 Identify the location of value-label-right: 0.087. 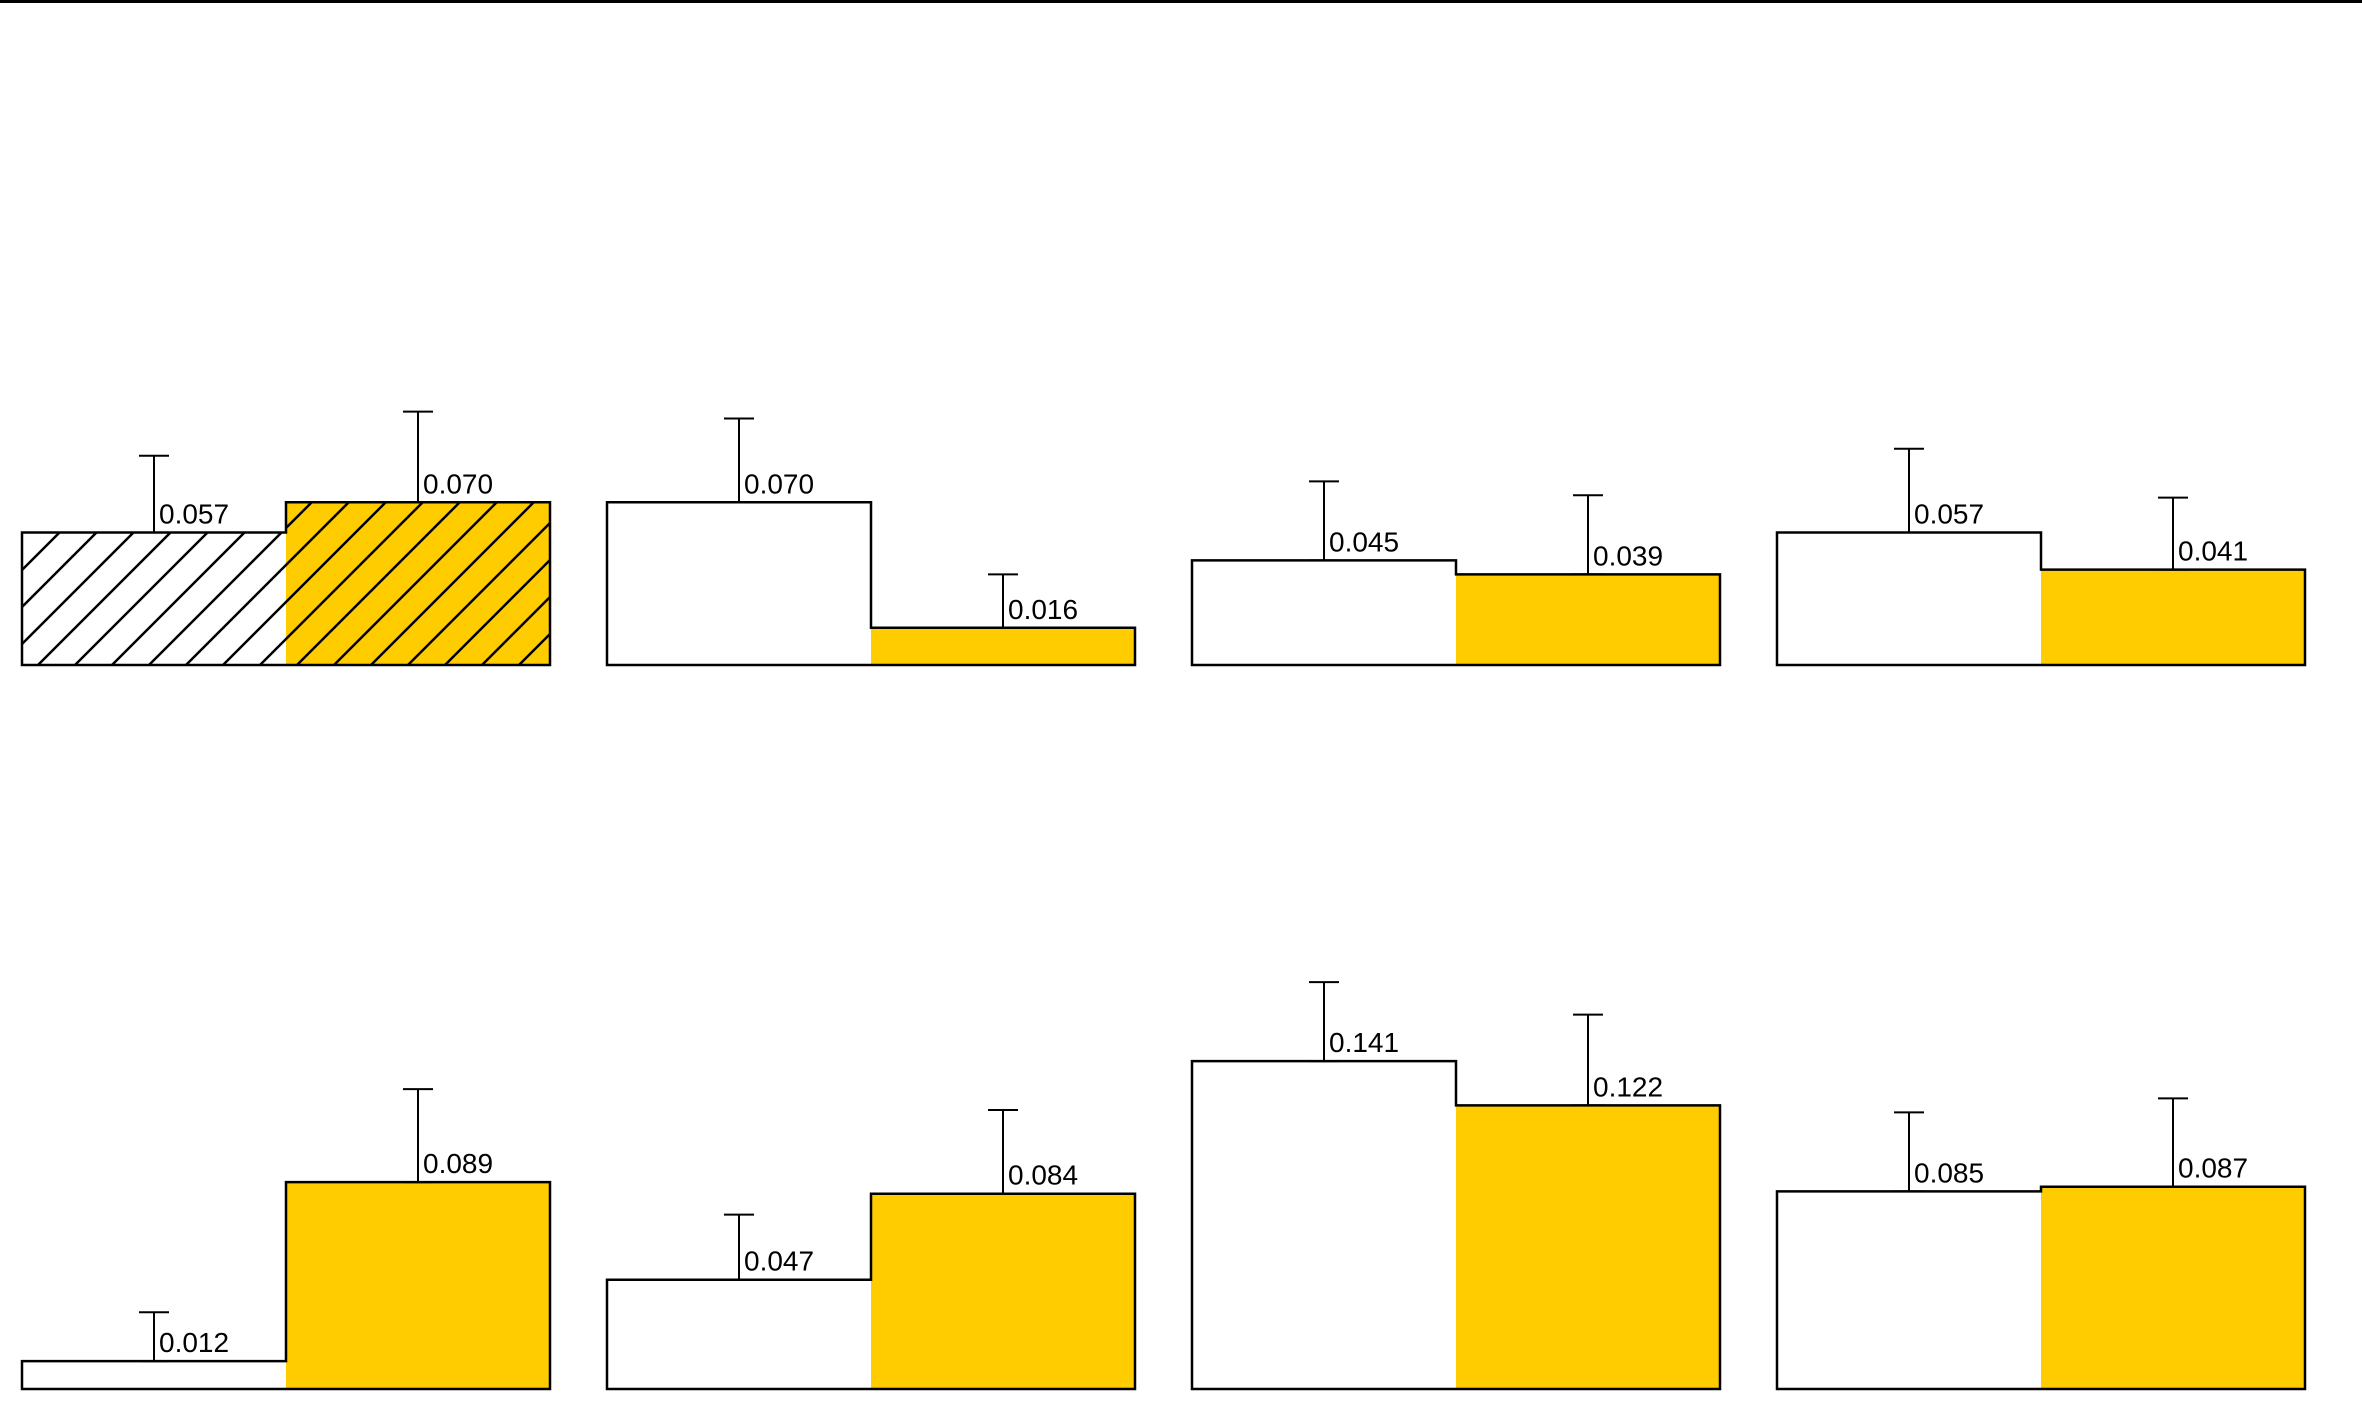
(2213, 1168).